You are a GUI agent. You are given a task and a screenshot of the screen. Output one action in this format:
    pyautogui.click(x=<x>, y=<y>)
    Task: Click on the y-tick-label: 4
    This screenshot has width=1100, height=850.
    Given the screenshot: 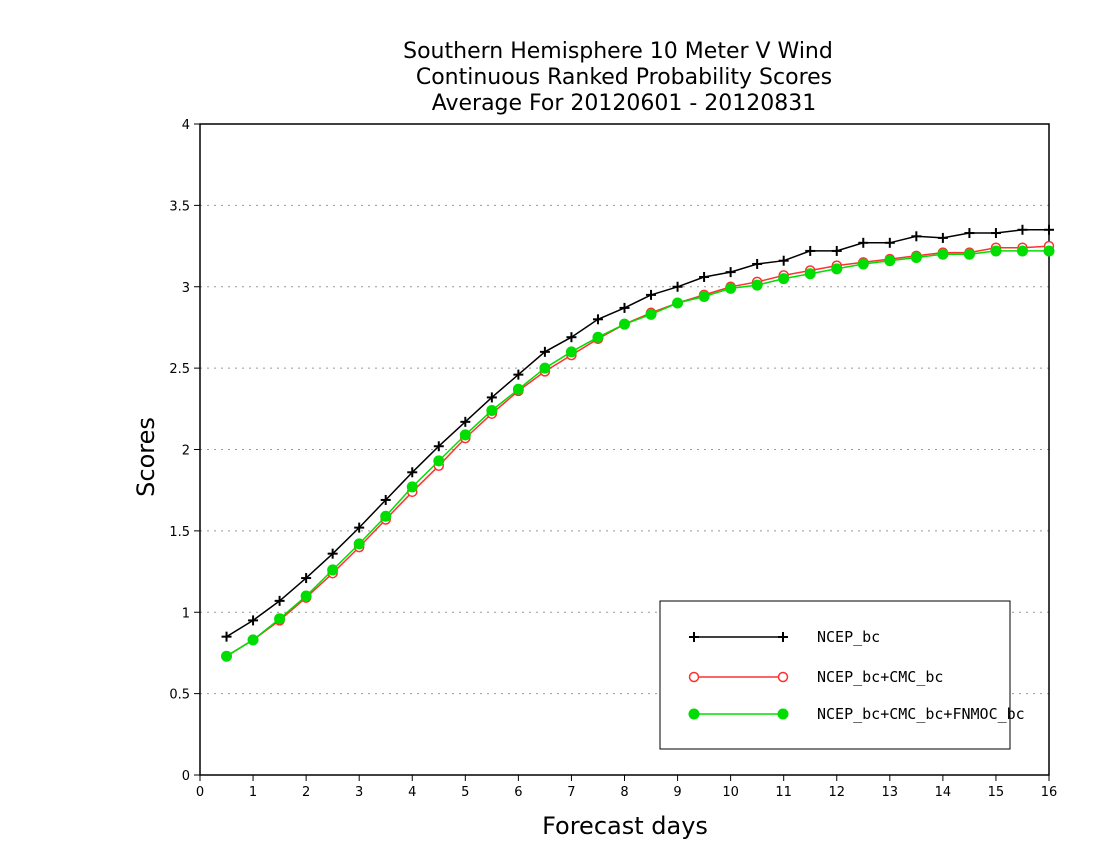 What is the action you would take?
    pyautogui.click(x=186, y=125)
    